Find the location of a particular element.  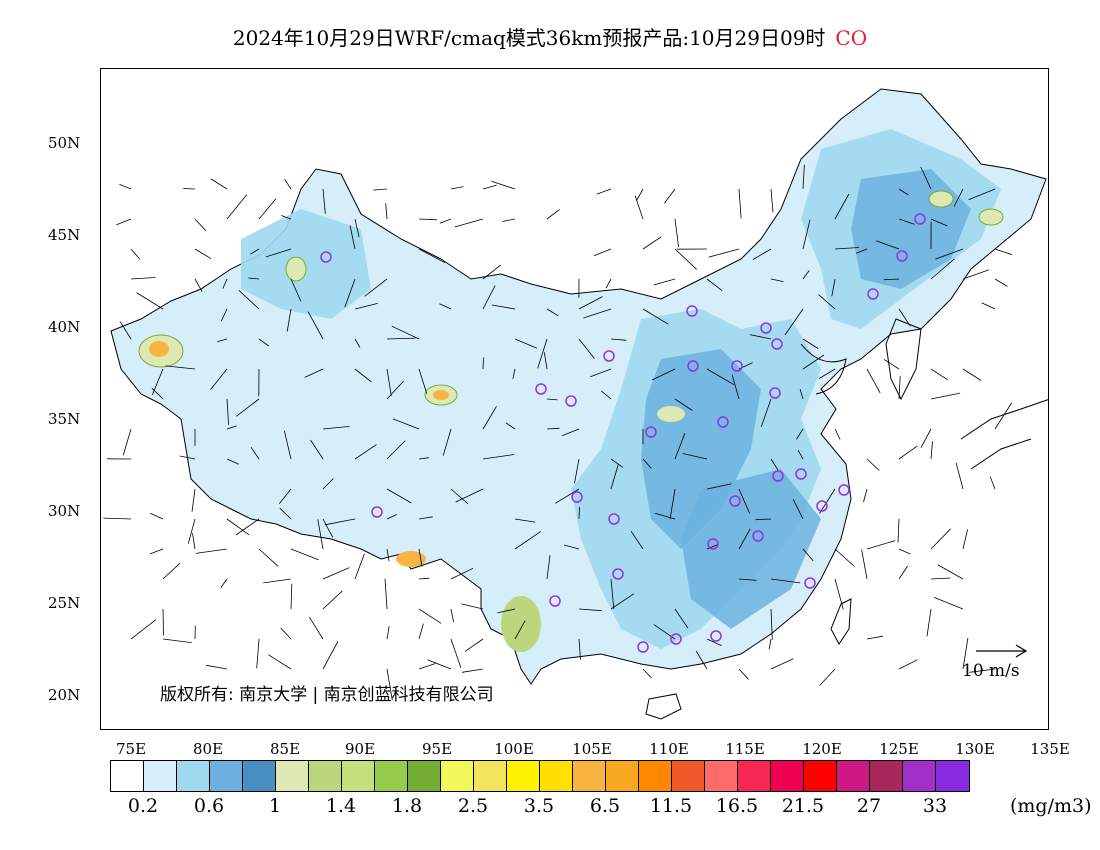

lat-label-40n: 40N is located at coordinates (64, 327).